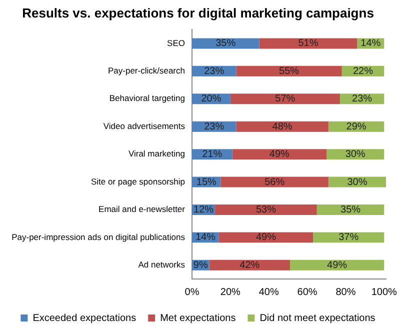 This screenshot has height=335, width=400. Describe the element at coordinates (98, 237) in the screenshot. I see `y-tick-label: Pay-per-impression ads on digital publications` at that location.